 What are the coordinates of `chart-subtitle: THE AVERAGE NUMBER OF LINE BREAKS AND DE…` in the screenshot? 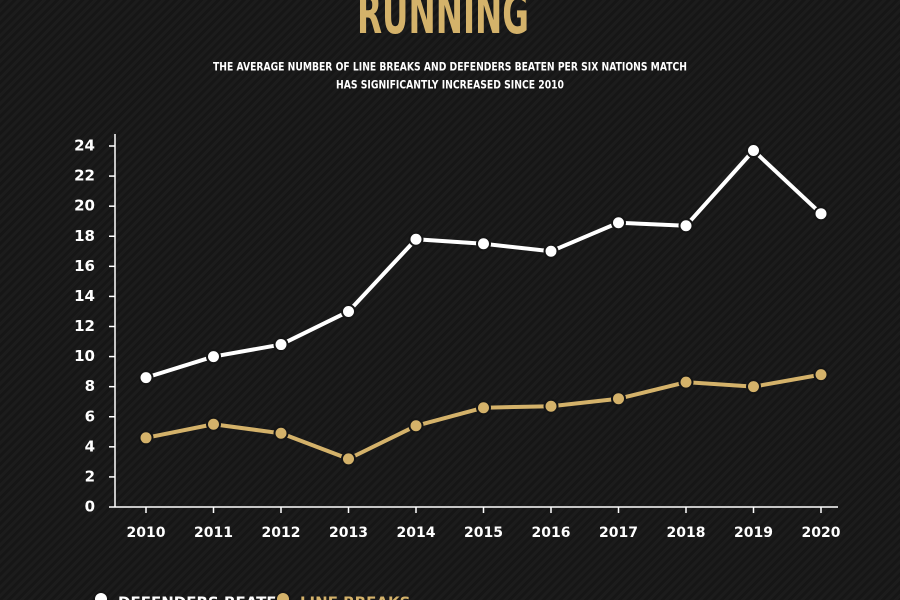 It's located at (450, 67).